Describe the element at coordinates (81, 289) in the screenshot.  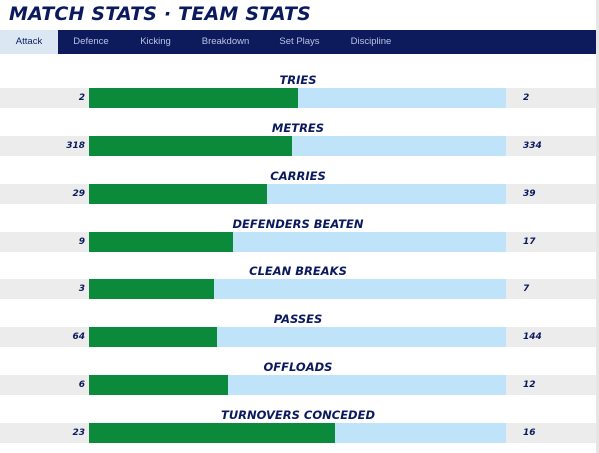
I see `home-value: 3` at that location.